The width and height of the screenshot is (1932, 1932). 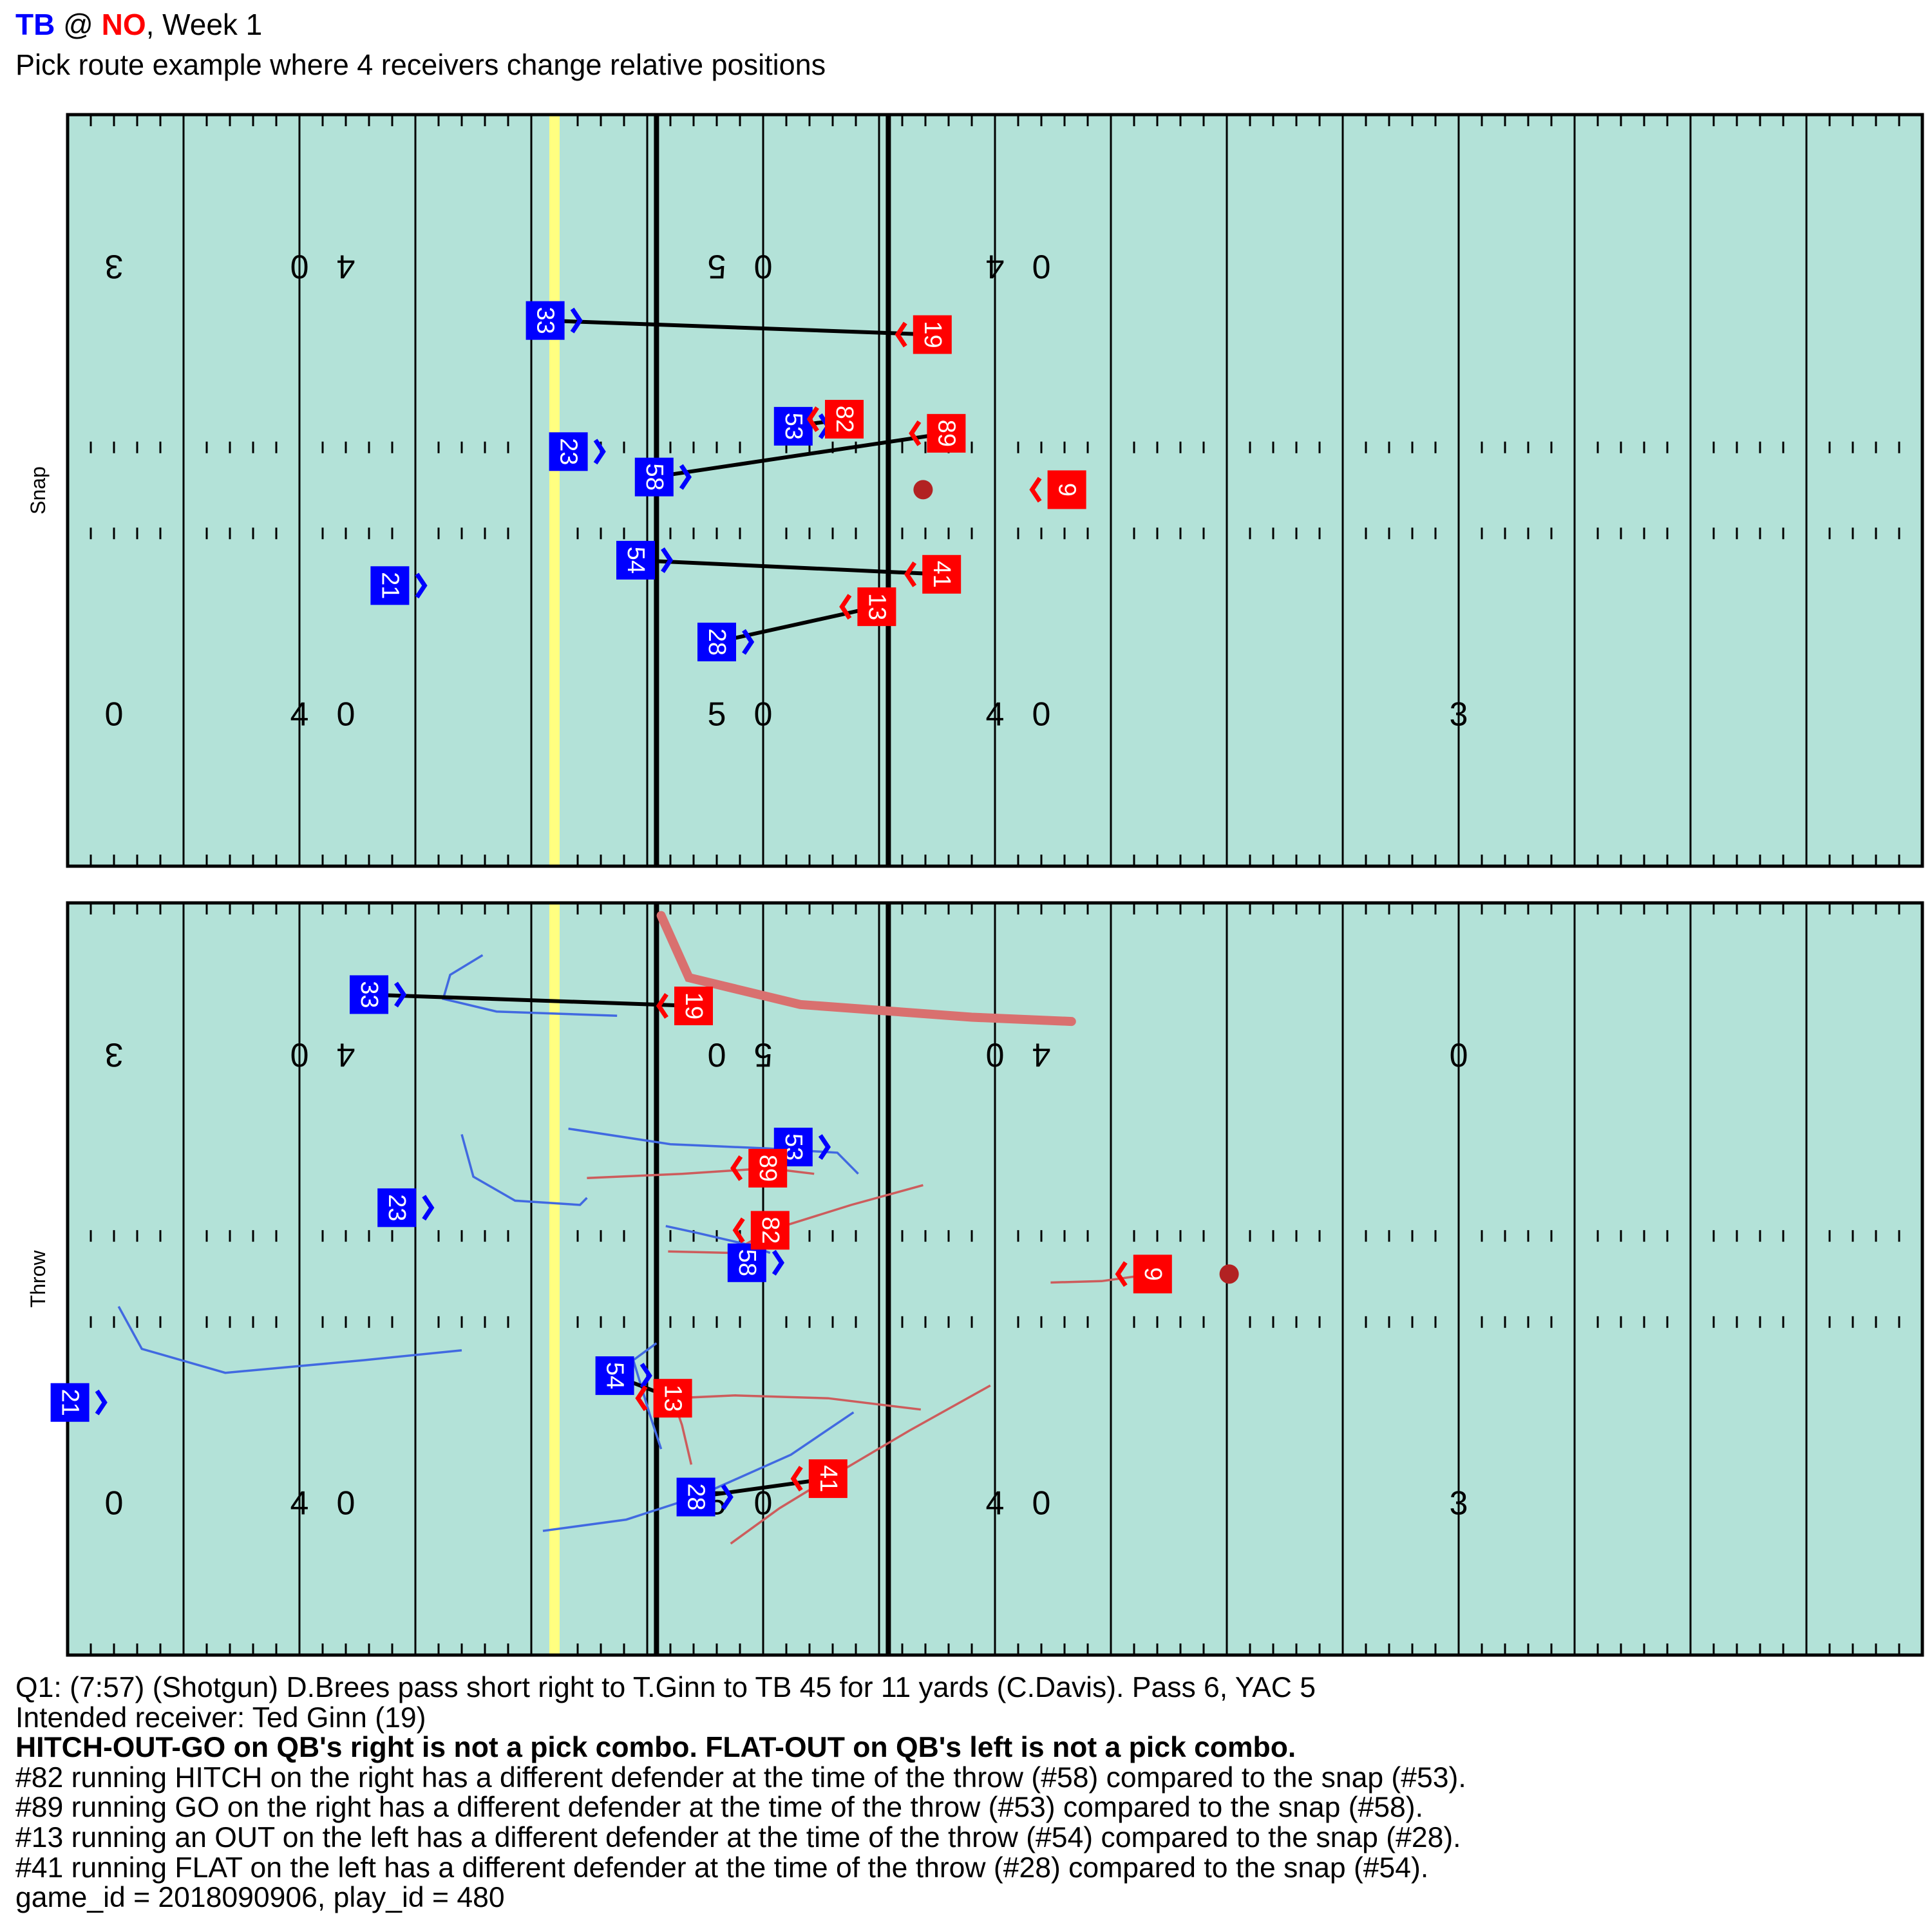 I want to click on home-player-13: 13, so click(x=663, y=1399).